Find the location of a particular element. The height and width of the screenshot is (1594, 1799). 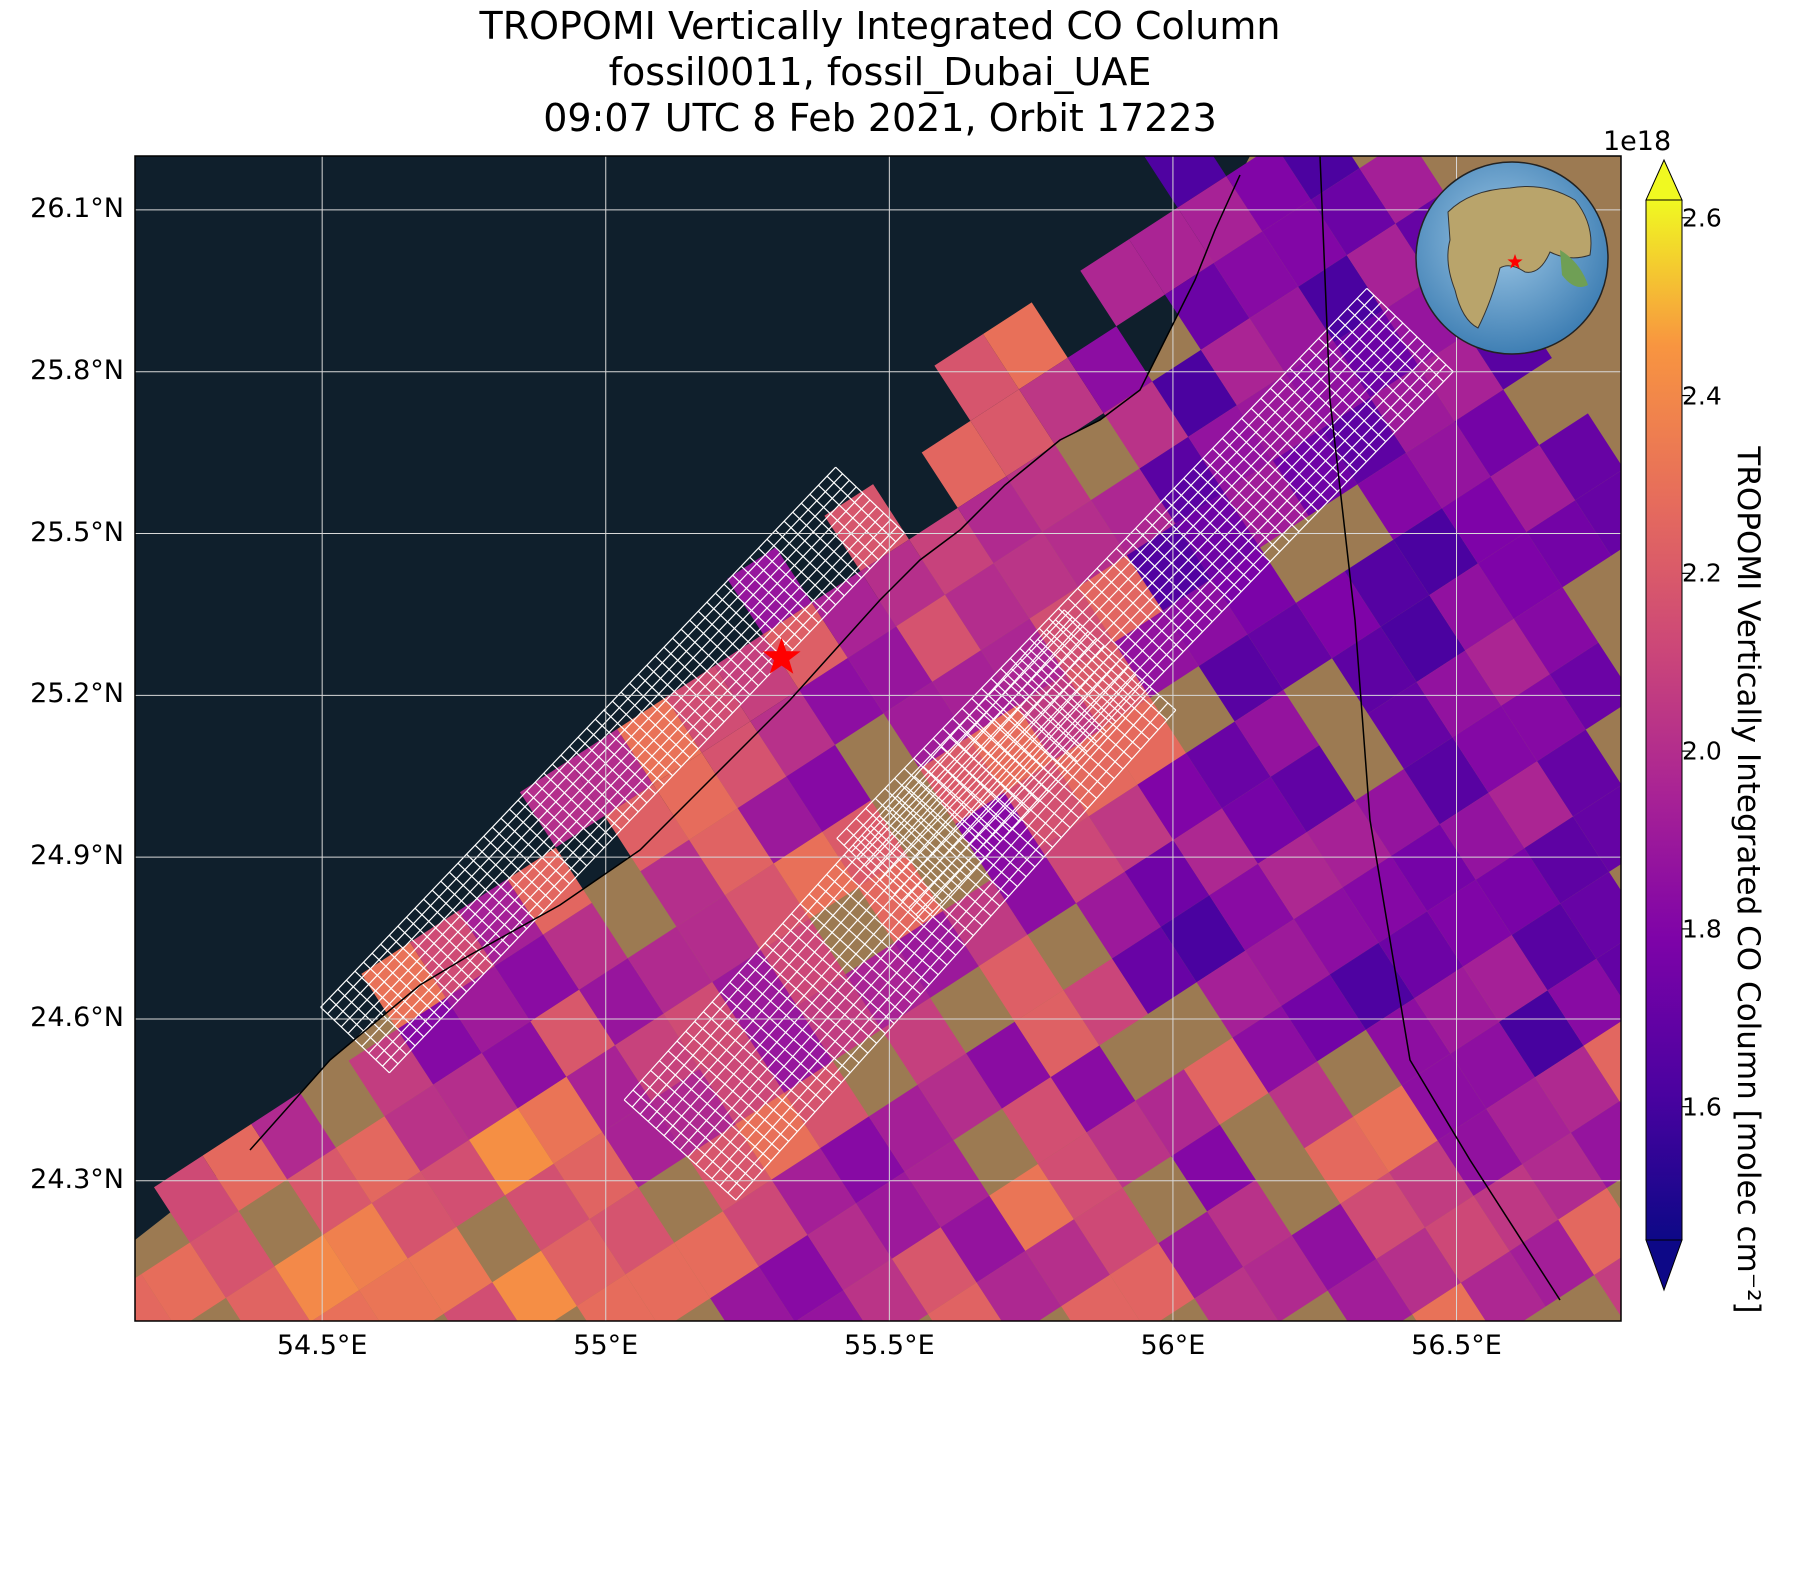

colorbar-tick-label: 1.8 is located at coordinates (1702, 929).